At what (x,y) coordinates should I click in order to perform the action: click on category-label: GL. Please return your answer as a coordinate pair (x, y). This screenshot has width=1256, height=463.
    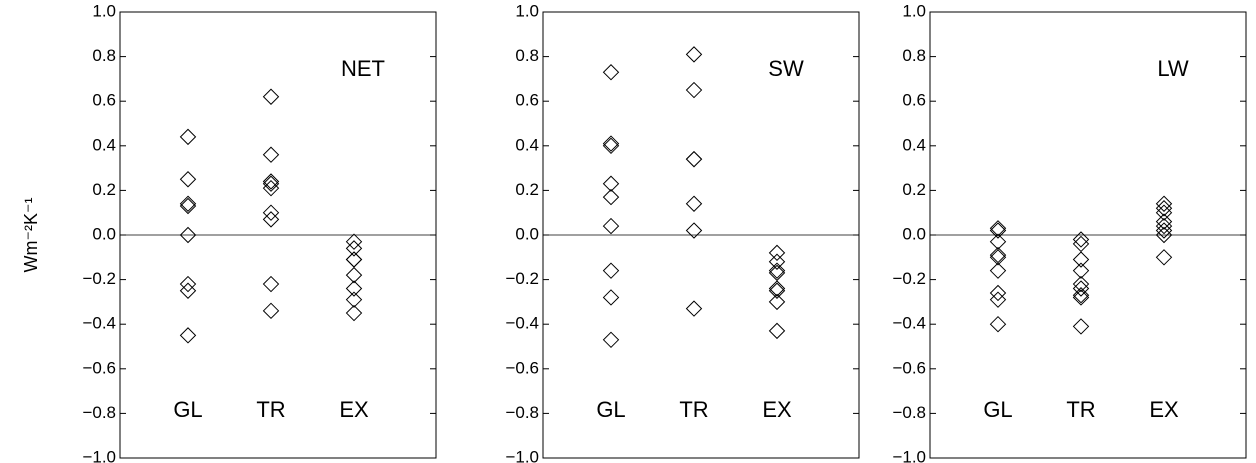
    Looking at the image, I should click on (187, 409).